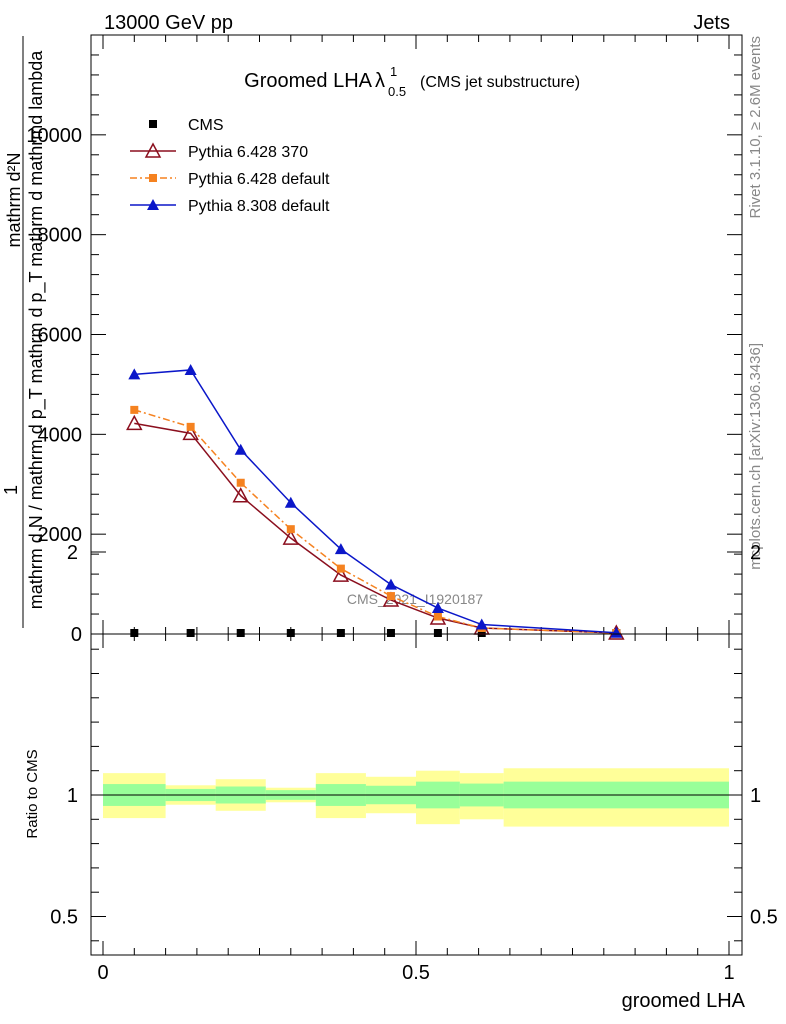 The image size is (786, 1024). What do you see at coordinates (248, 152) in the screenshot?
I see `legend-label: Pythia 6.428 370` at bounding box center [248, 152].